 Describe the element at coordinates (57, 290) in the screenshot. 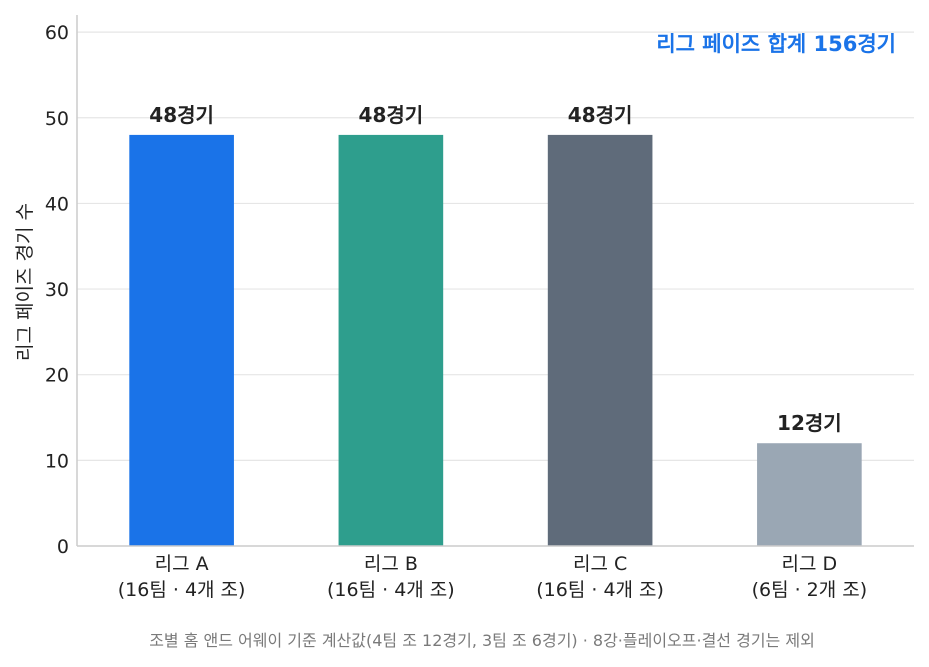

I see `y-tick-label: 30` at that location.